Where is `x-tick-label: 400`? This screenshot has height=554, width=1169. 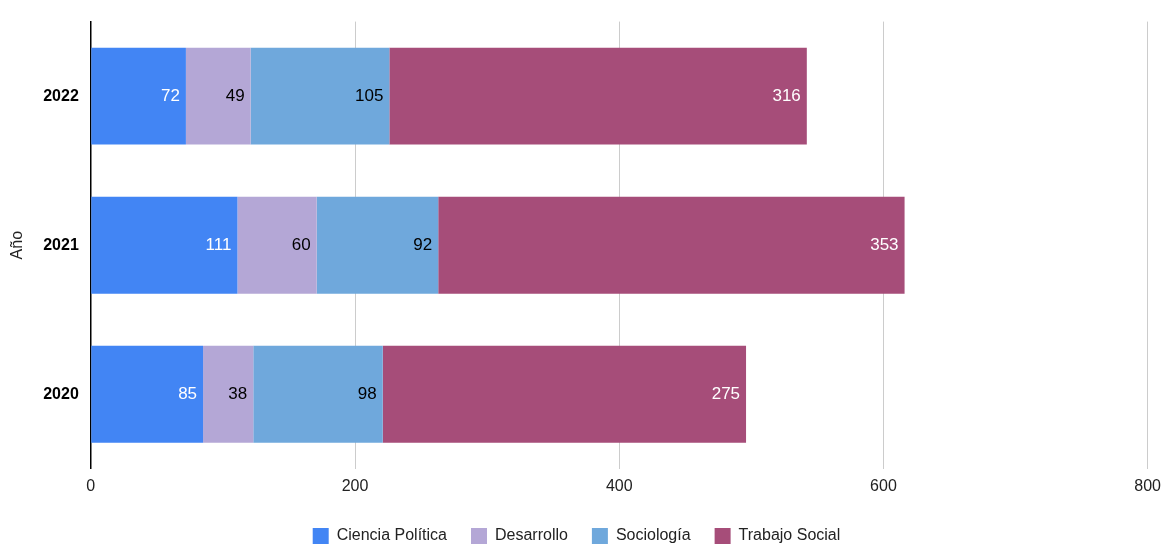
x-tick-label: 400 is located at coordinates (619, 485).